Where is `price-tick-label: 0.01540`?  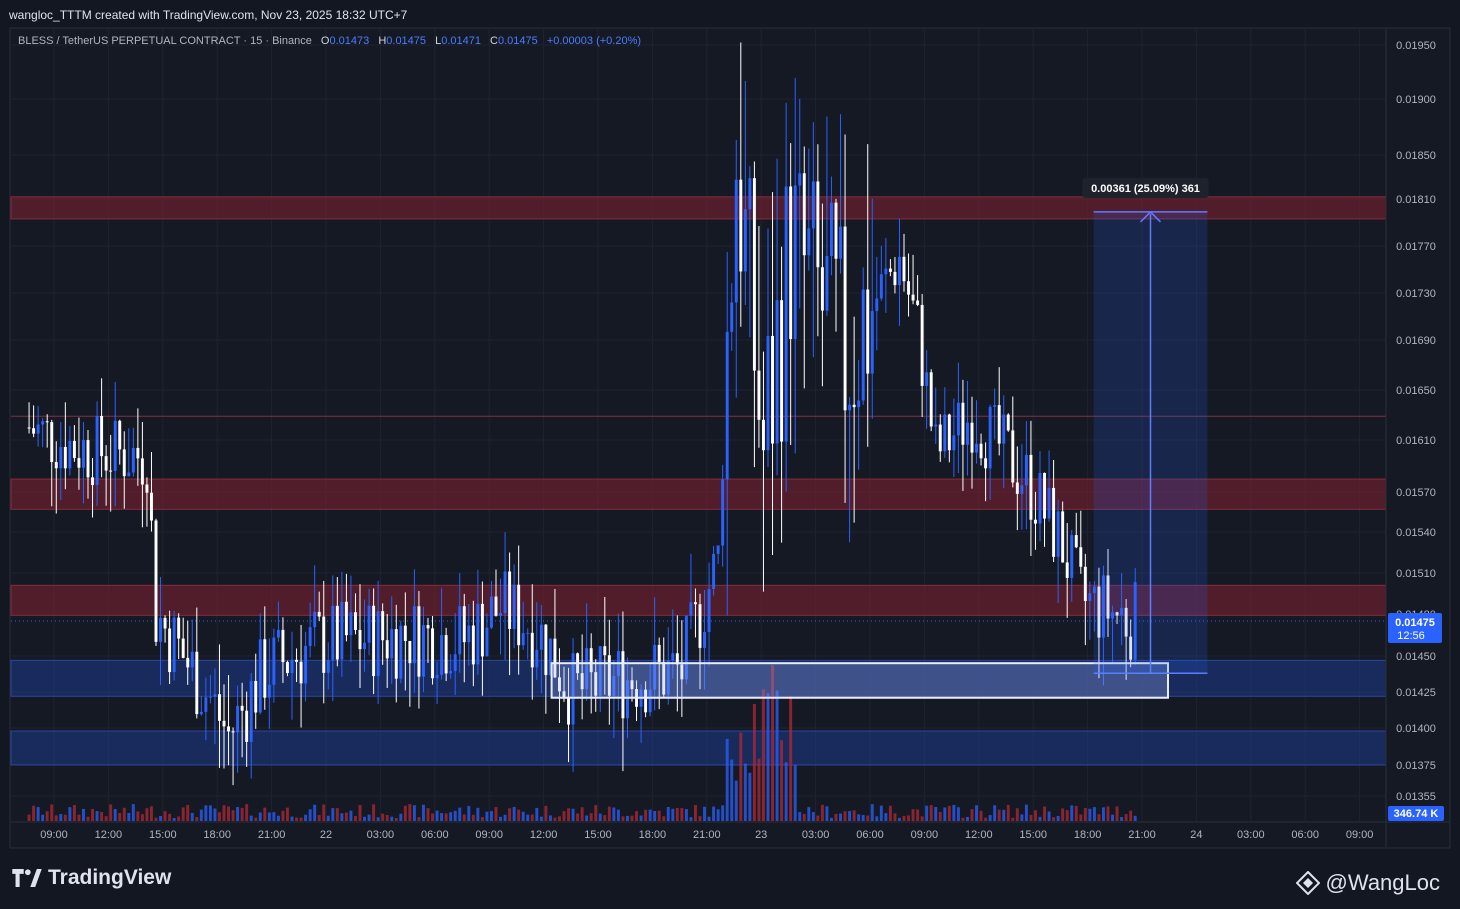 price-tick-label: 0.01540 is located at coordinates (1416, 533).